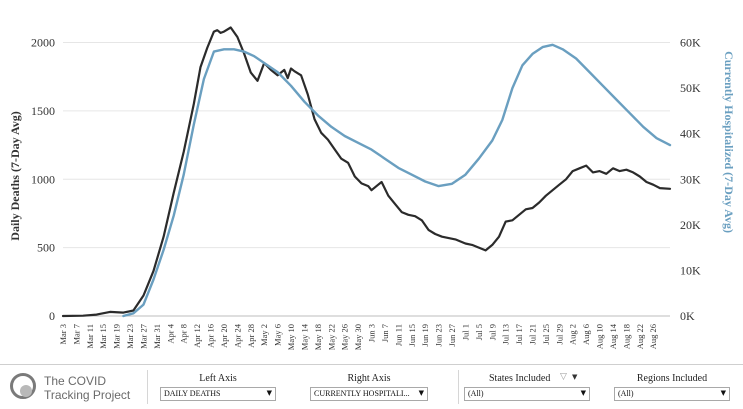  I want to click on x-axis-tick-label: Mar 11, so click(90, 336).